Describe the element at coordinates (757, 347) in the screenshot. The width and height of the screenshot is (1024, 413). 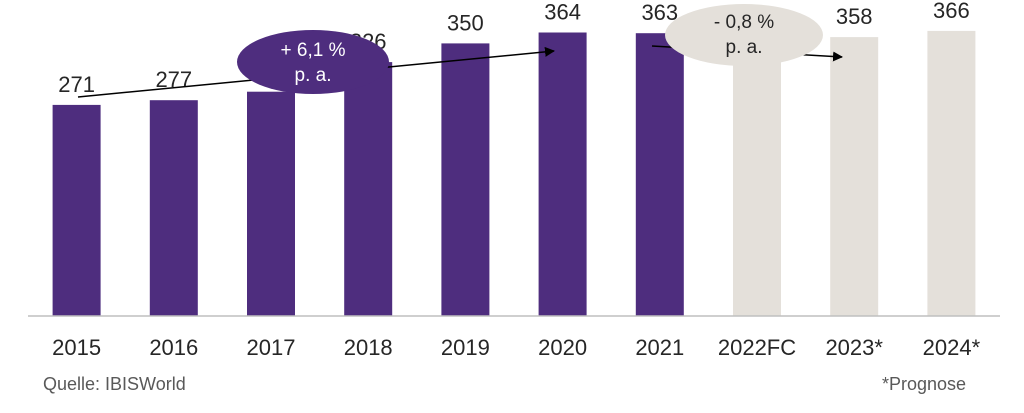
I see `x-tick-label-2022FC: 2022FC` at that location.